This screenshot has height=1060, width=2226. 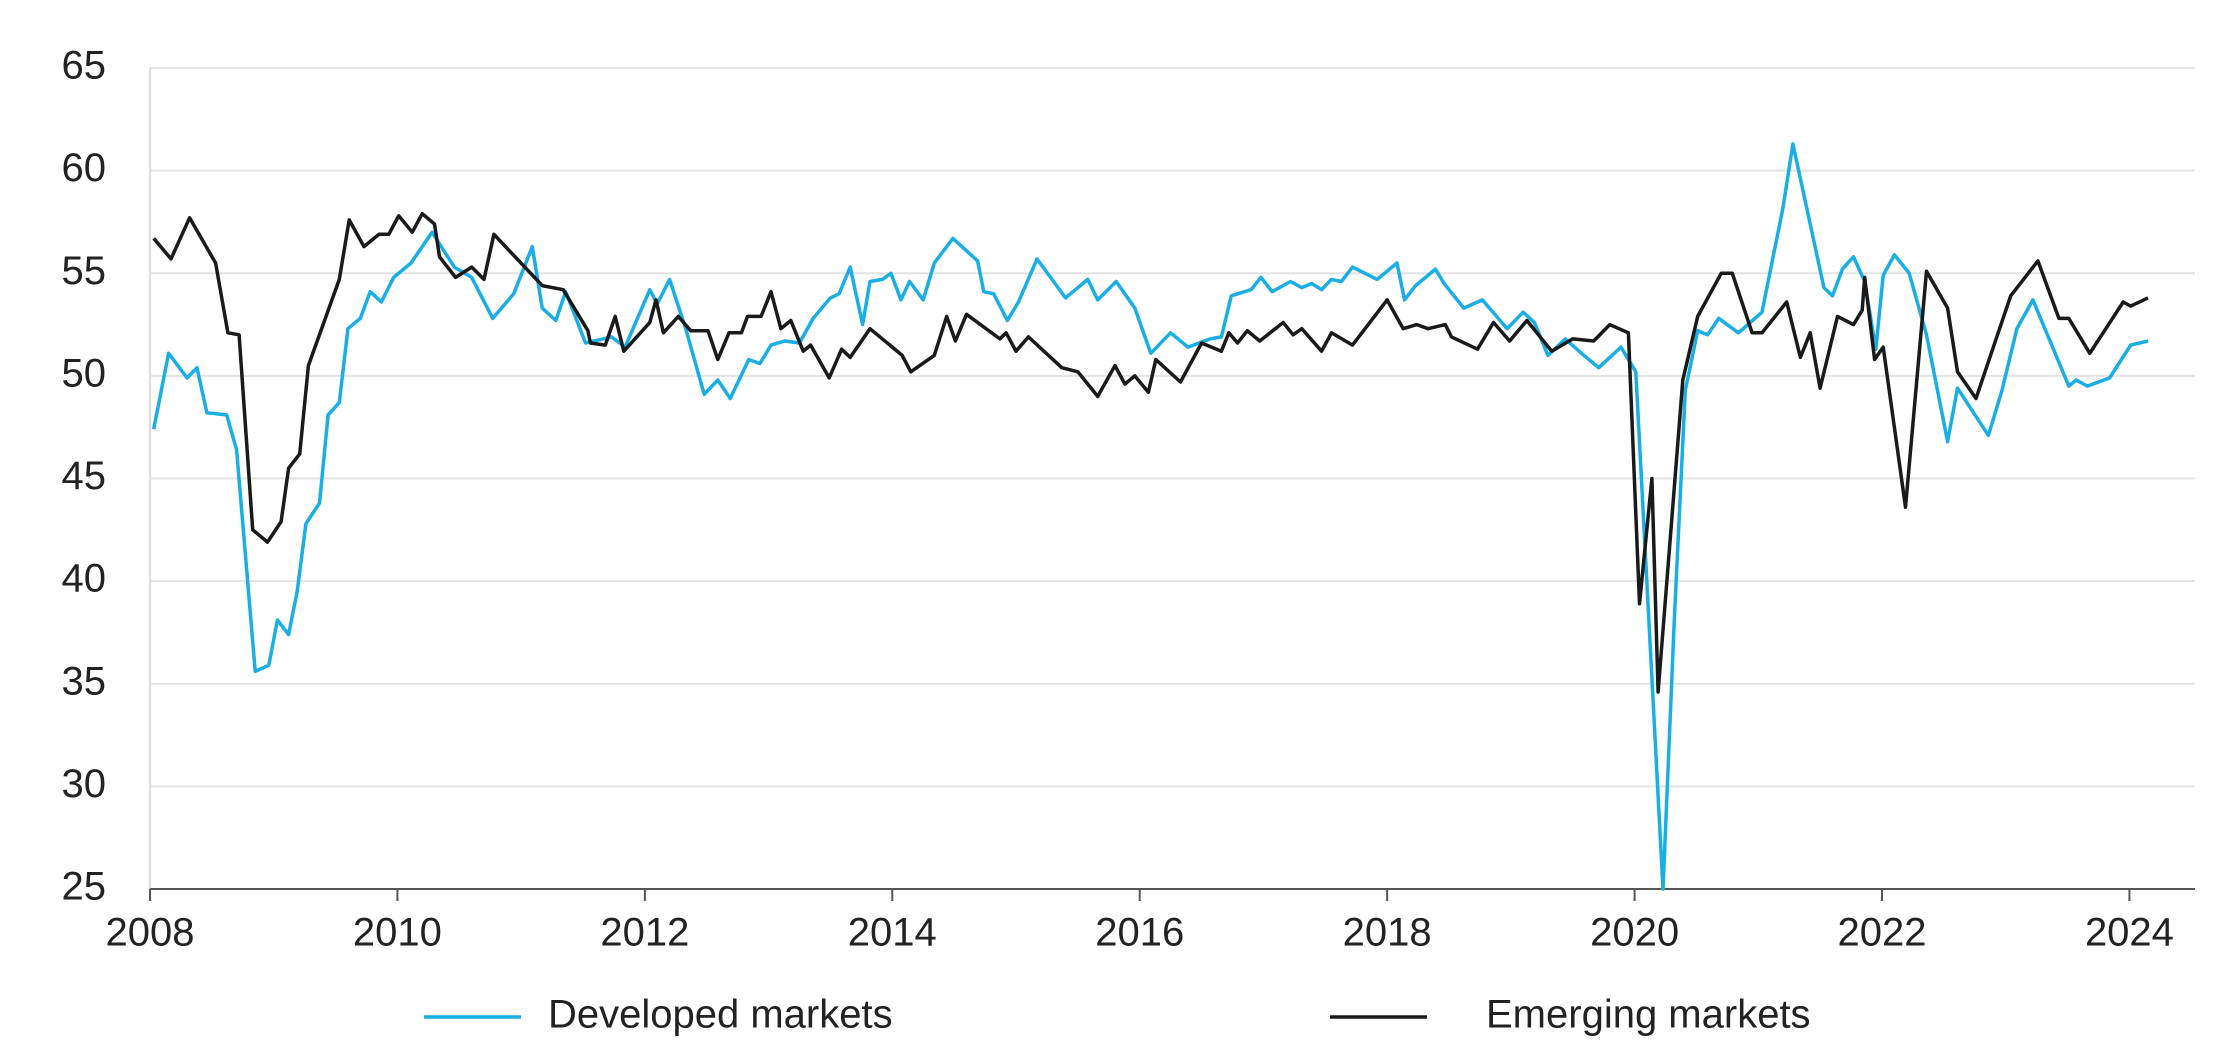 I want to click on x-tick-label: 2010, so click(x=397, y=933).